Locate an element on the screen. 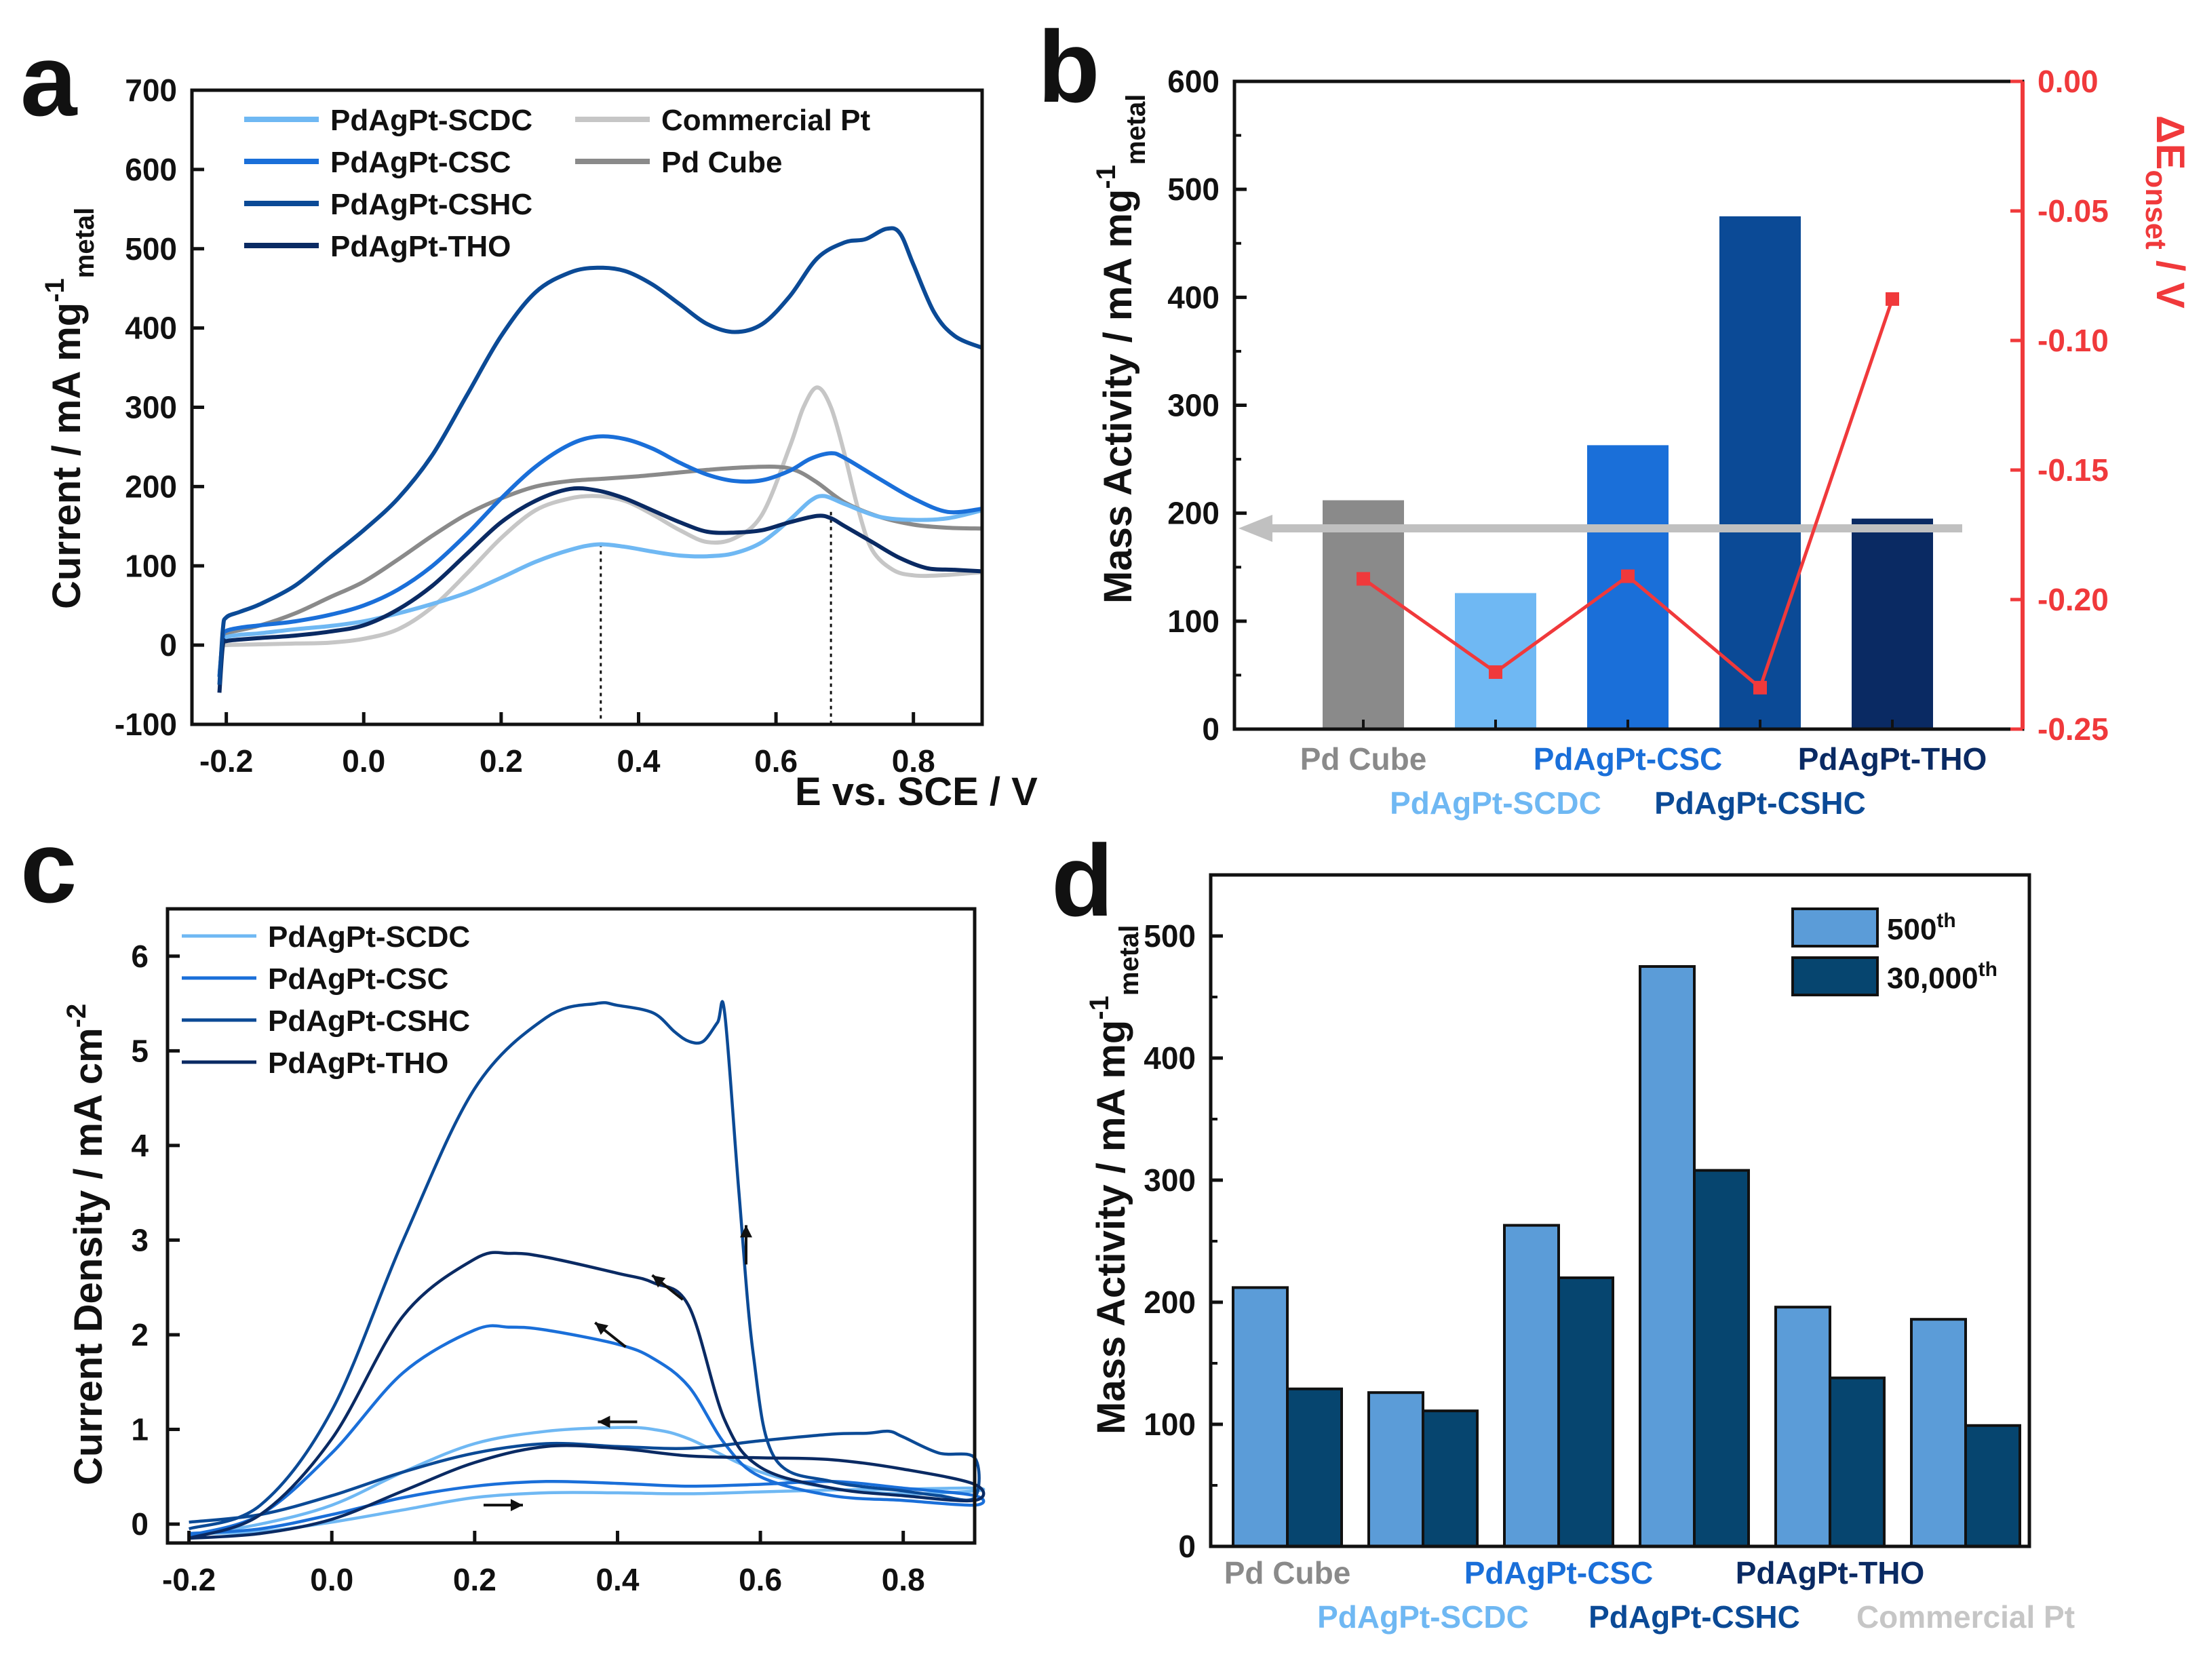  panel-b-ylabel-sup: -1 is located at coordinates (1106, 177).